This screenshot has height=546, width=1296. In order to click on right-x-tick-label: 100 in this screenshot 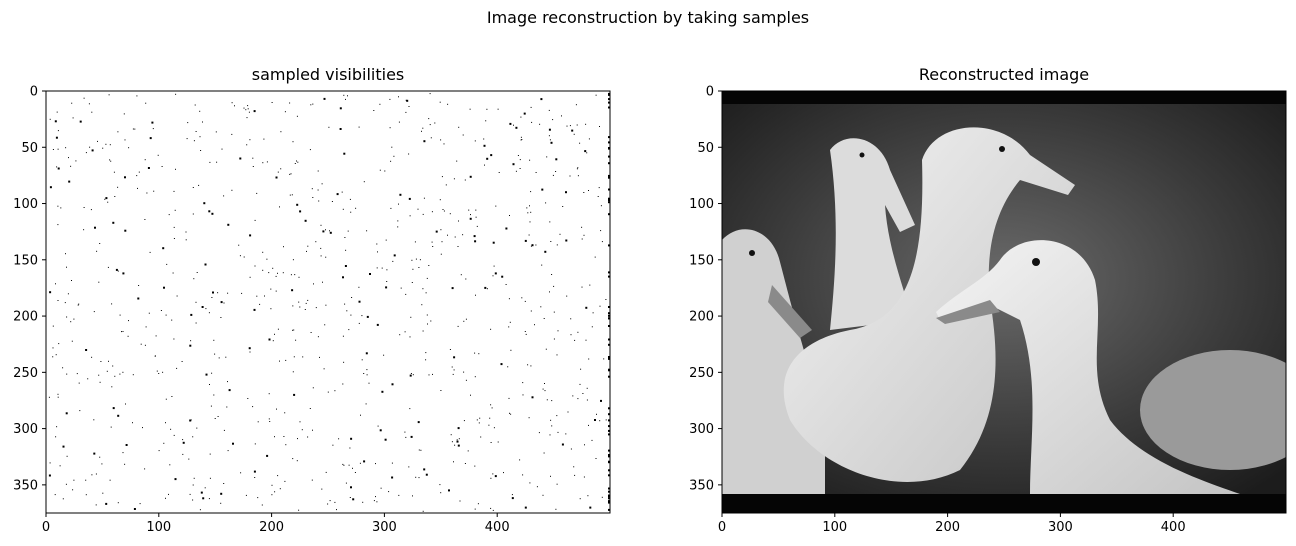, I will do `click(834, 527)`.